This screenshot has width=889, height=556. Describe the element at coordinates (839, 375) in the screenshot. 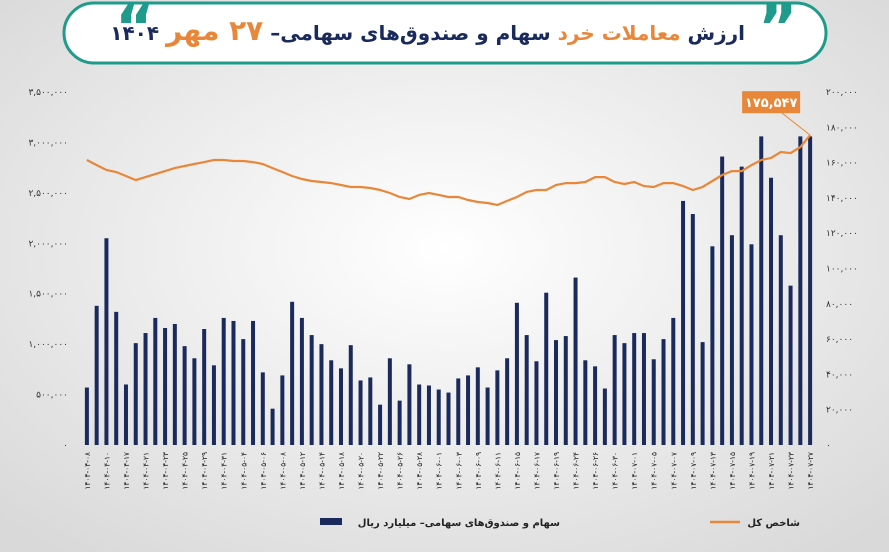

I see `y2-tick-label: ۴۰,۰۰۰` at that location.